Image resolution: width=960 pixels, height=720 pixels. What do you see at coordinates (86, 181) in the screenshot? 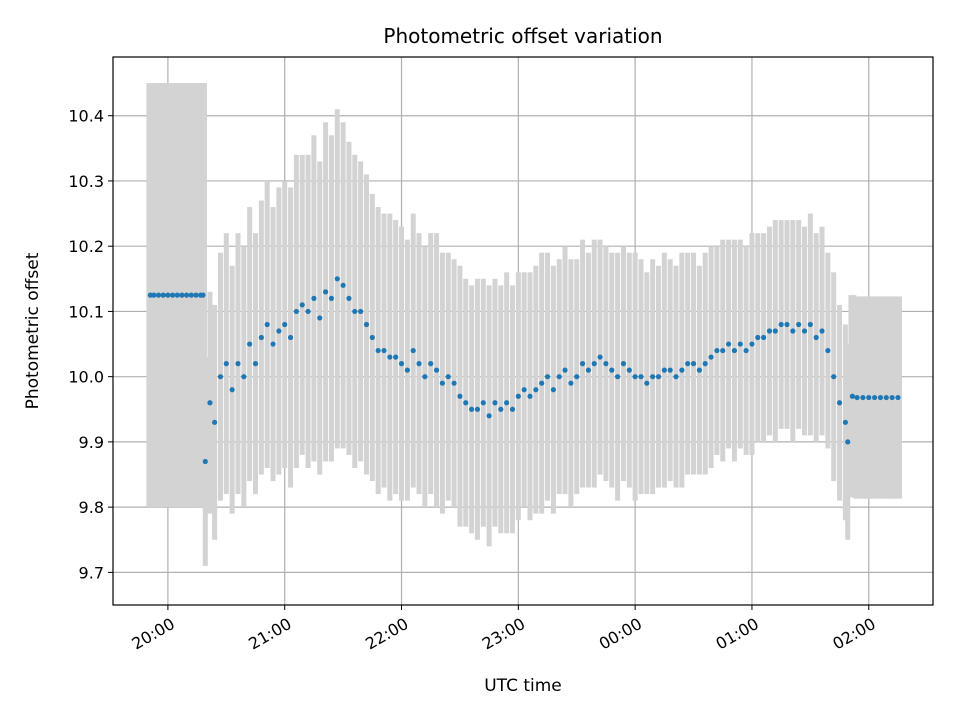
I see `y-tick-label: 10.3` at bounding box center [86, 181].